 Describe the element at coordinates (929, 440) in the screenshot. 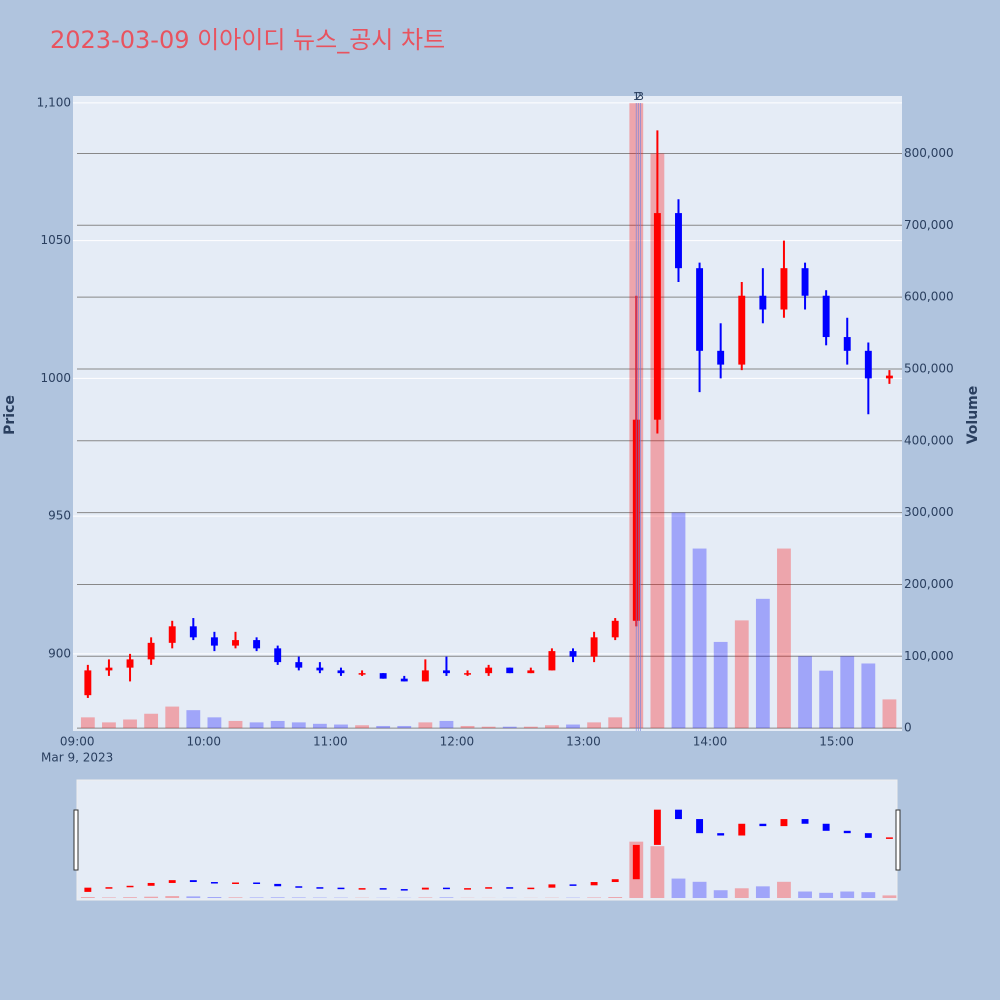

I see `y2-tick-label: 400,000` at that location.